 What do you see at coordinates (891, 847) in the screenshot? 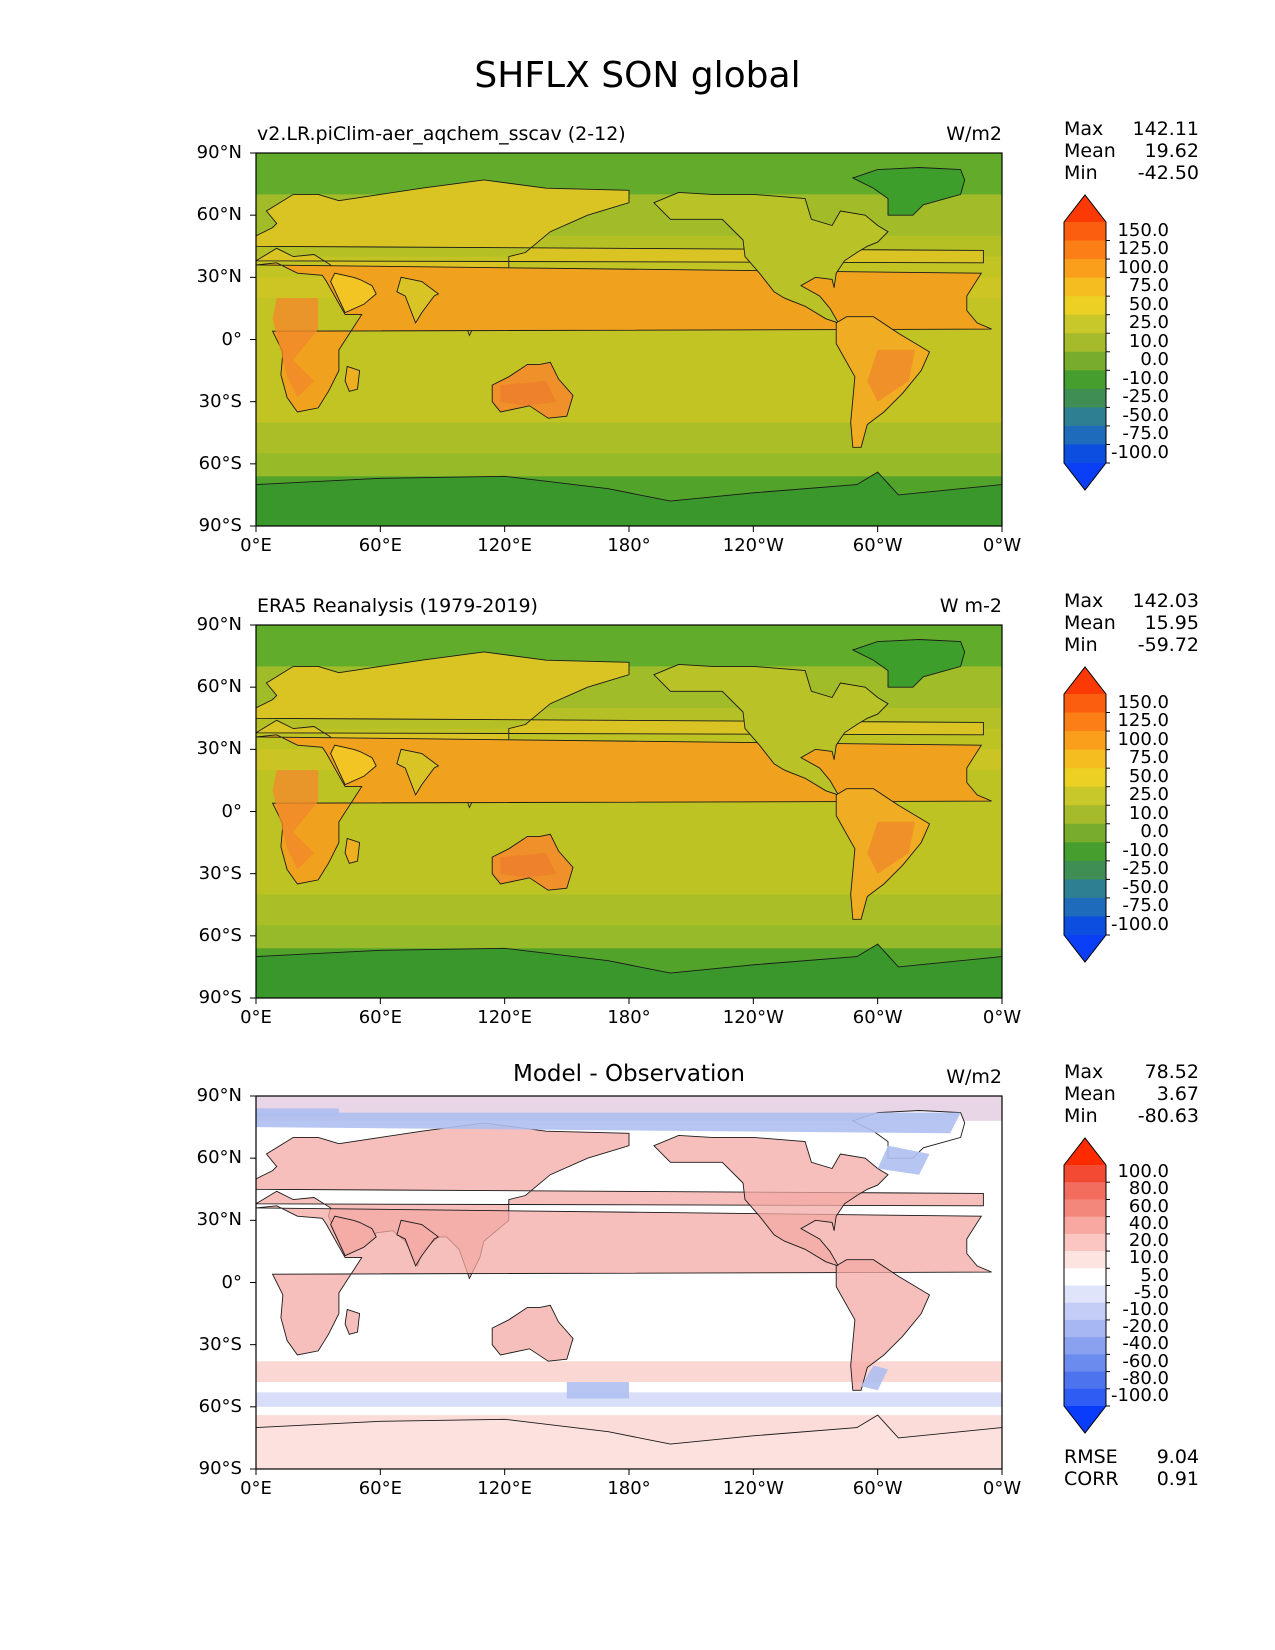
I see `sa-core` at bounding box center [891, 847].